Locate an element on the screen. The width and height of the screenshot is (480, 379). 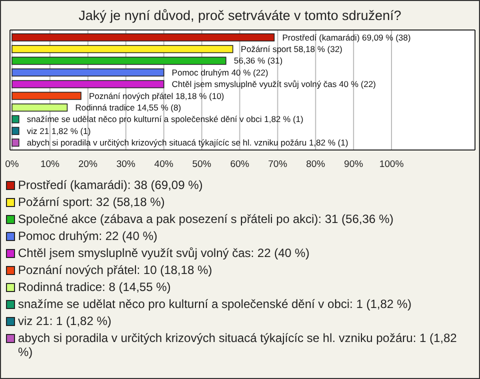
legend-label: Rodinná tradice: 8 (14,55 %) is located at coordinates (94, 287).